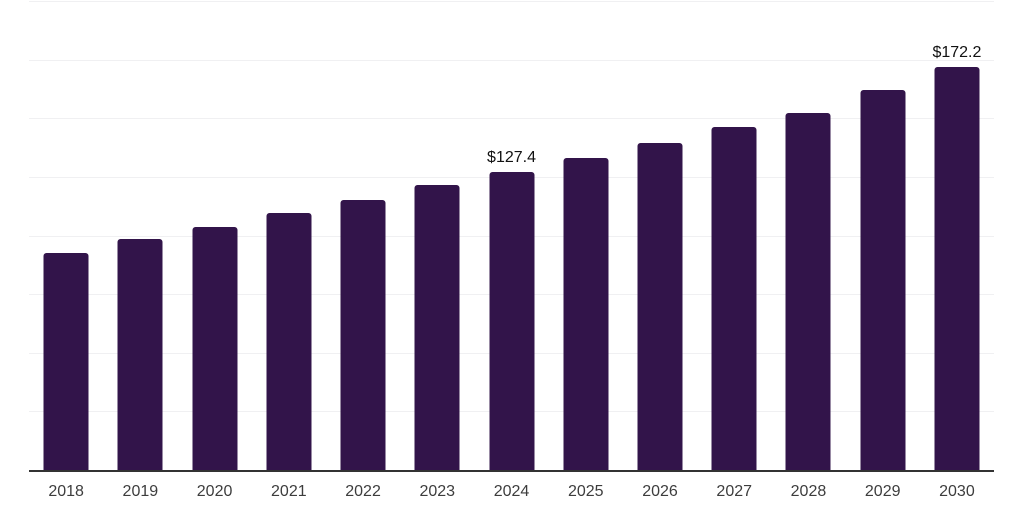  I want to click on bar-2022, so click(363, 335).